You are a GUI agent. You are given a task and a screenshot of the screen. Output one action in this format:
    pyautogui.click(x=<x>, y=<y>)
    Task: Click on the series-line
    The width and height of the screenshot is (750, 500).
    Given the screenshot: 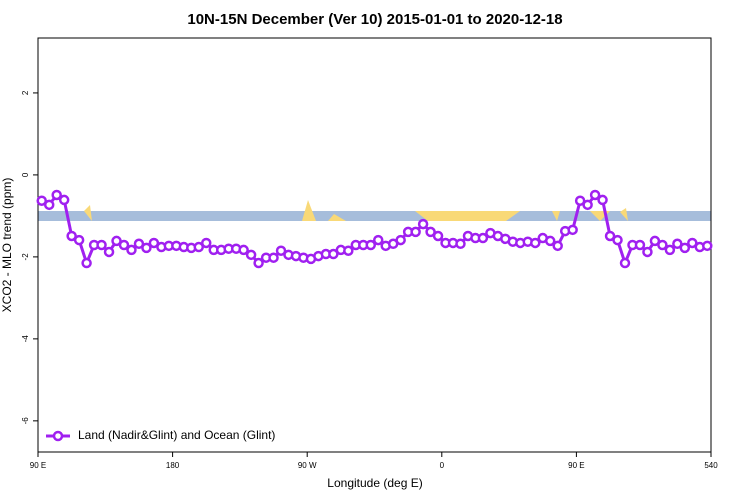 What is the action you would take?
    pyautogui.click(x=374, y=230)
    